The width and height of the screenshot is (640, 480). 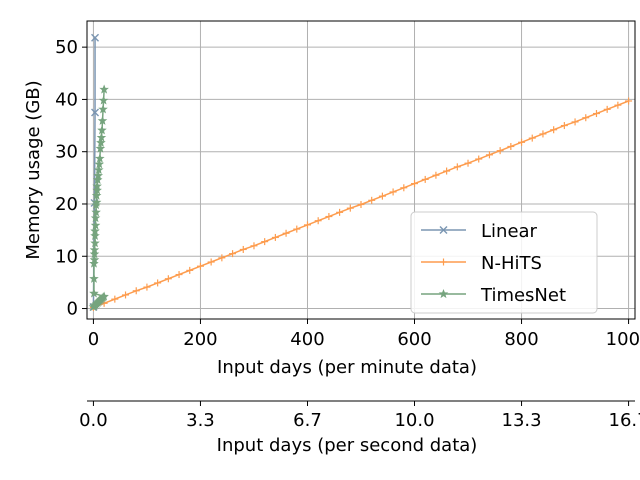 I want to click on legend-box, so click(x=504, y=262).